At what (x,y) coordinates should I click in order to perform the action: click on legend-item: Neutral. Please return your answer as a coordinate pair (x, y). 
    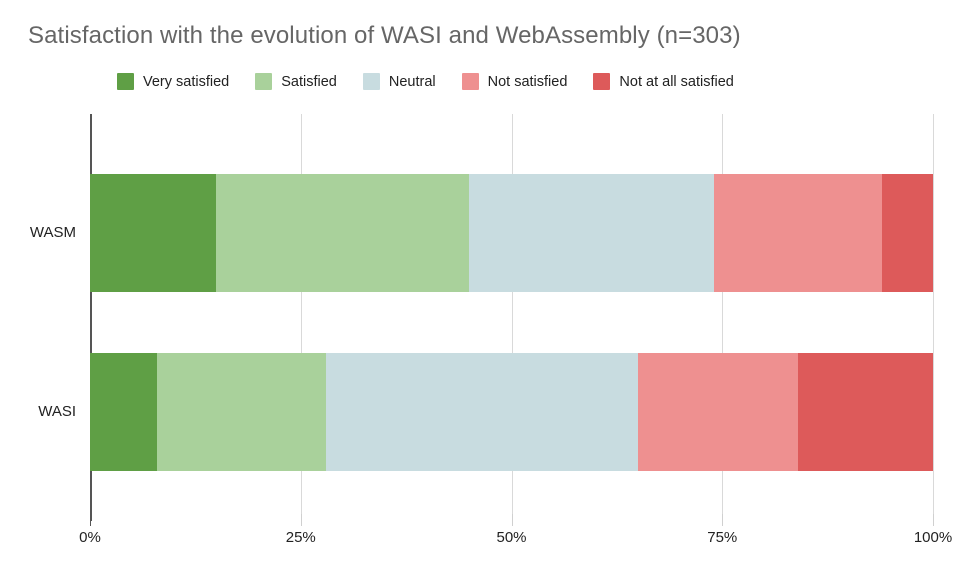
    Looking at the image, I should click on (399, 81).